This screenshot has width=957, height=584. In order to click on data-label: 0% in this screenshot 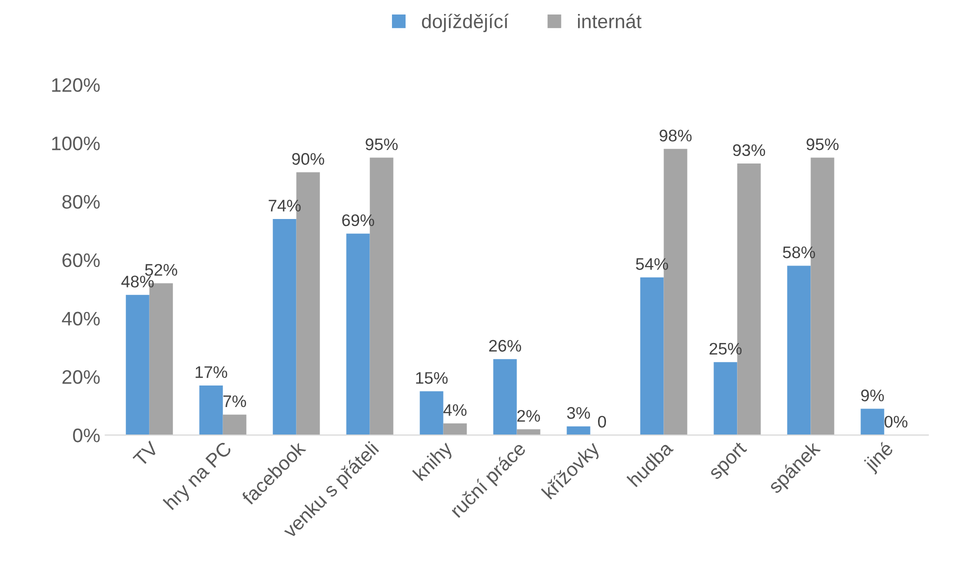, I will do `click(896, 422)`.